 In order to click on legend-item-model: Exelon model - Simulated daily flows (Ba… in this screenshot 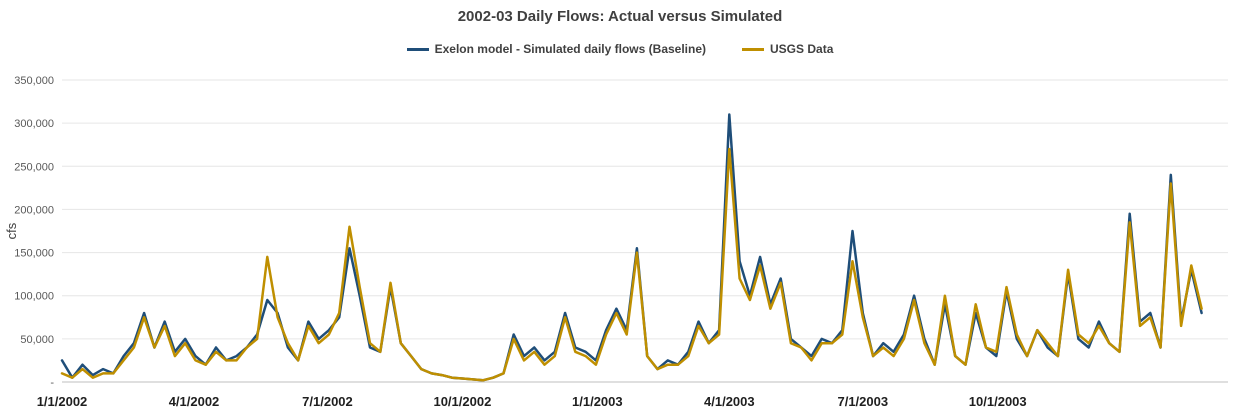, I will do `click(556, 49)`.